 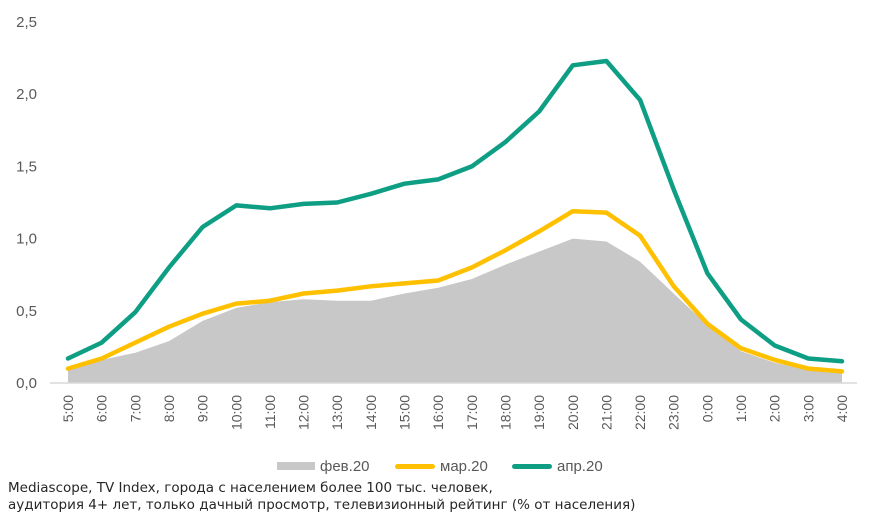 I want to click on x-tick-label: 6:00, so click(x=102, y=408).